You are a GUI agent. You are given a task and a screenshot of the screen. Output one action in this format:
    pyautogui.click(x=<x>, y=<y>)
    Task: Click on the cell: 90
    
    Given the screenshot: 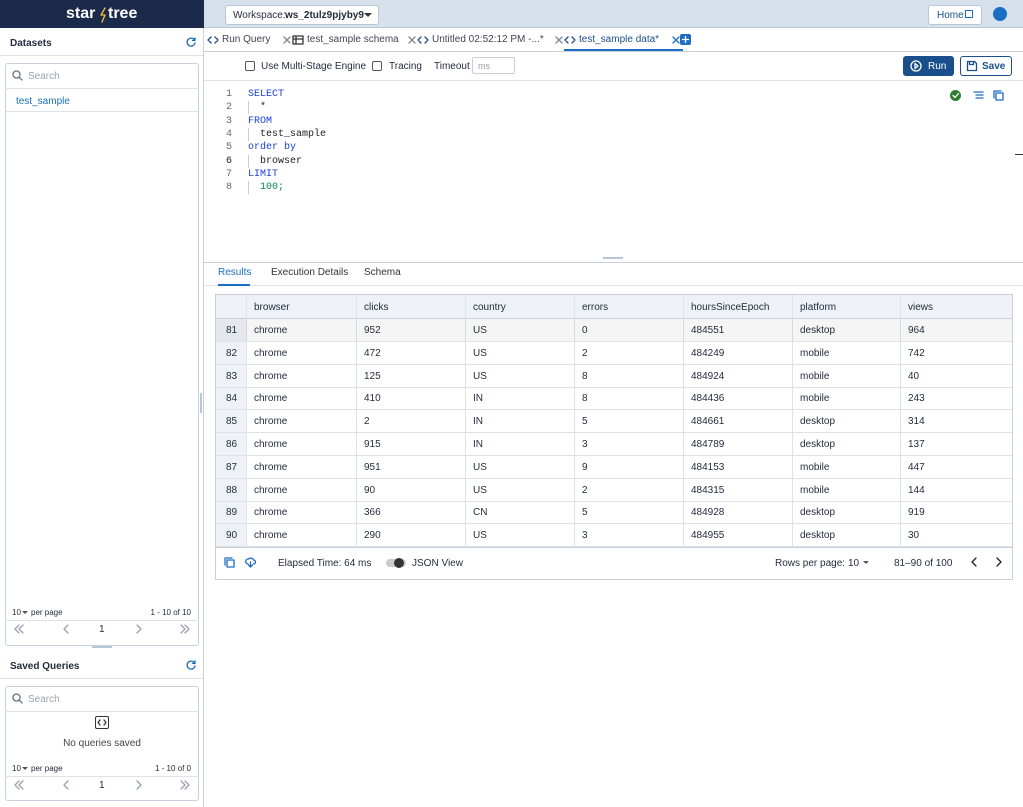 What is the action you would take?
    pyautogui.click(x=370, y=490)
    